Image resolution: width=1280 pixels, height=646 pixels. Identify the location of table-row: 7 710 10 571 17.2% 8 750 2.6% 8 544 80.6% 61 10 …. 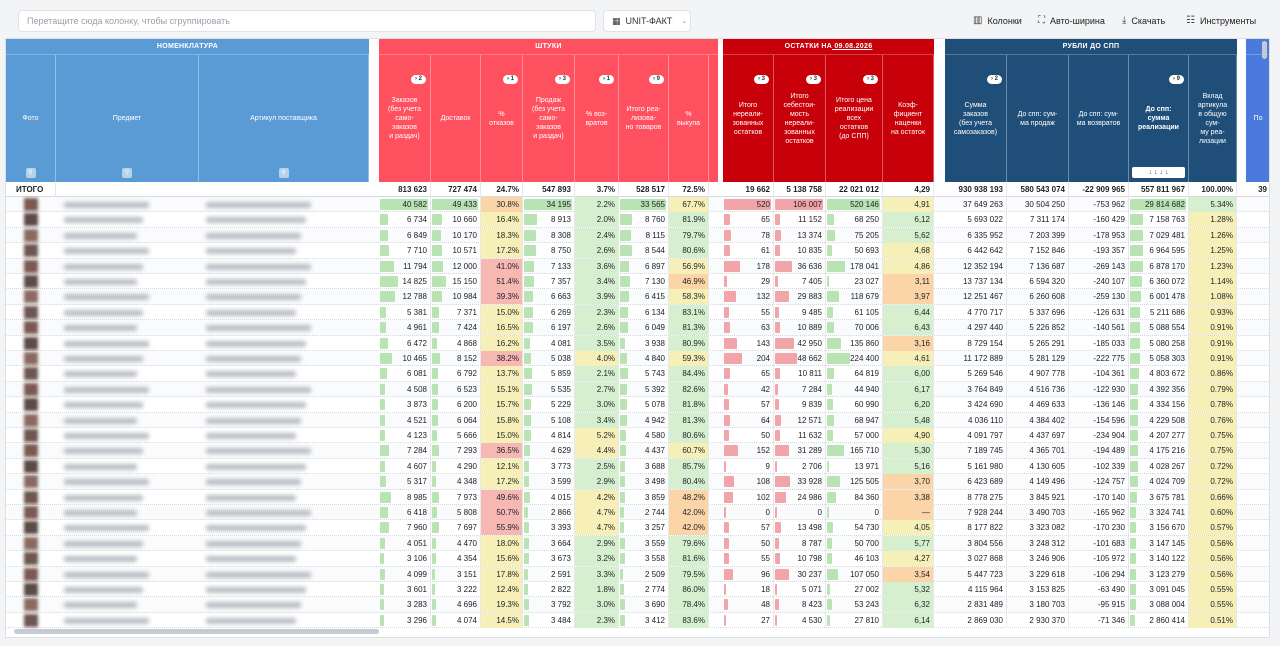
(637, 251).